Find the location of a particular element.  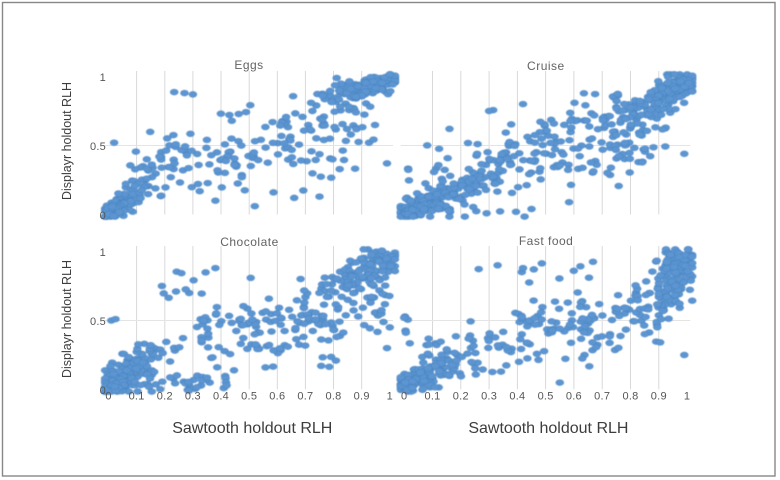

svg-text: Chocolate is located at coordinates (249, 242).